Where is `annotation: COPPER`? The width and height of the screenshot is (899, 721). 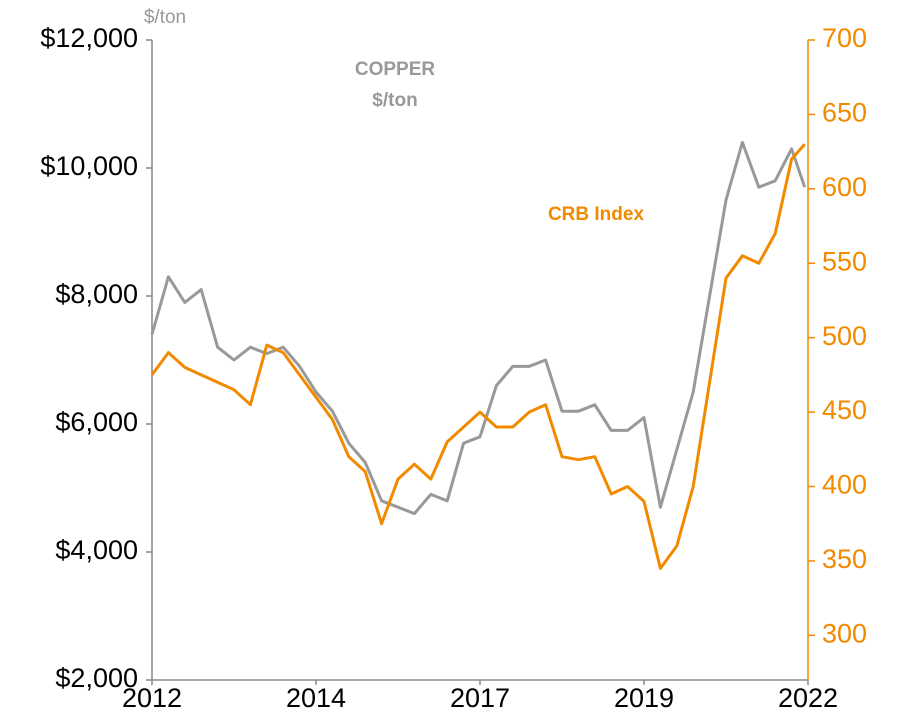 annotation: COPPER is located at coordinates (395, 69).